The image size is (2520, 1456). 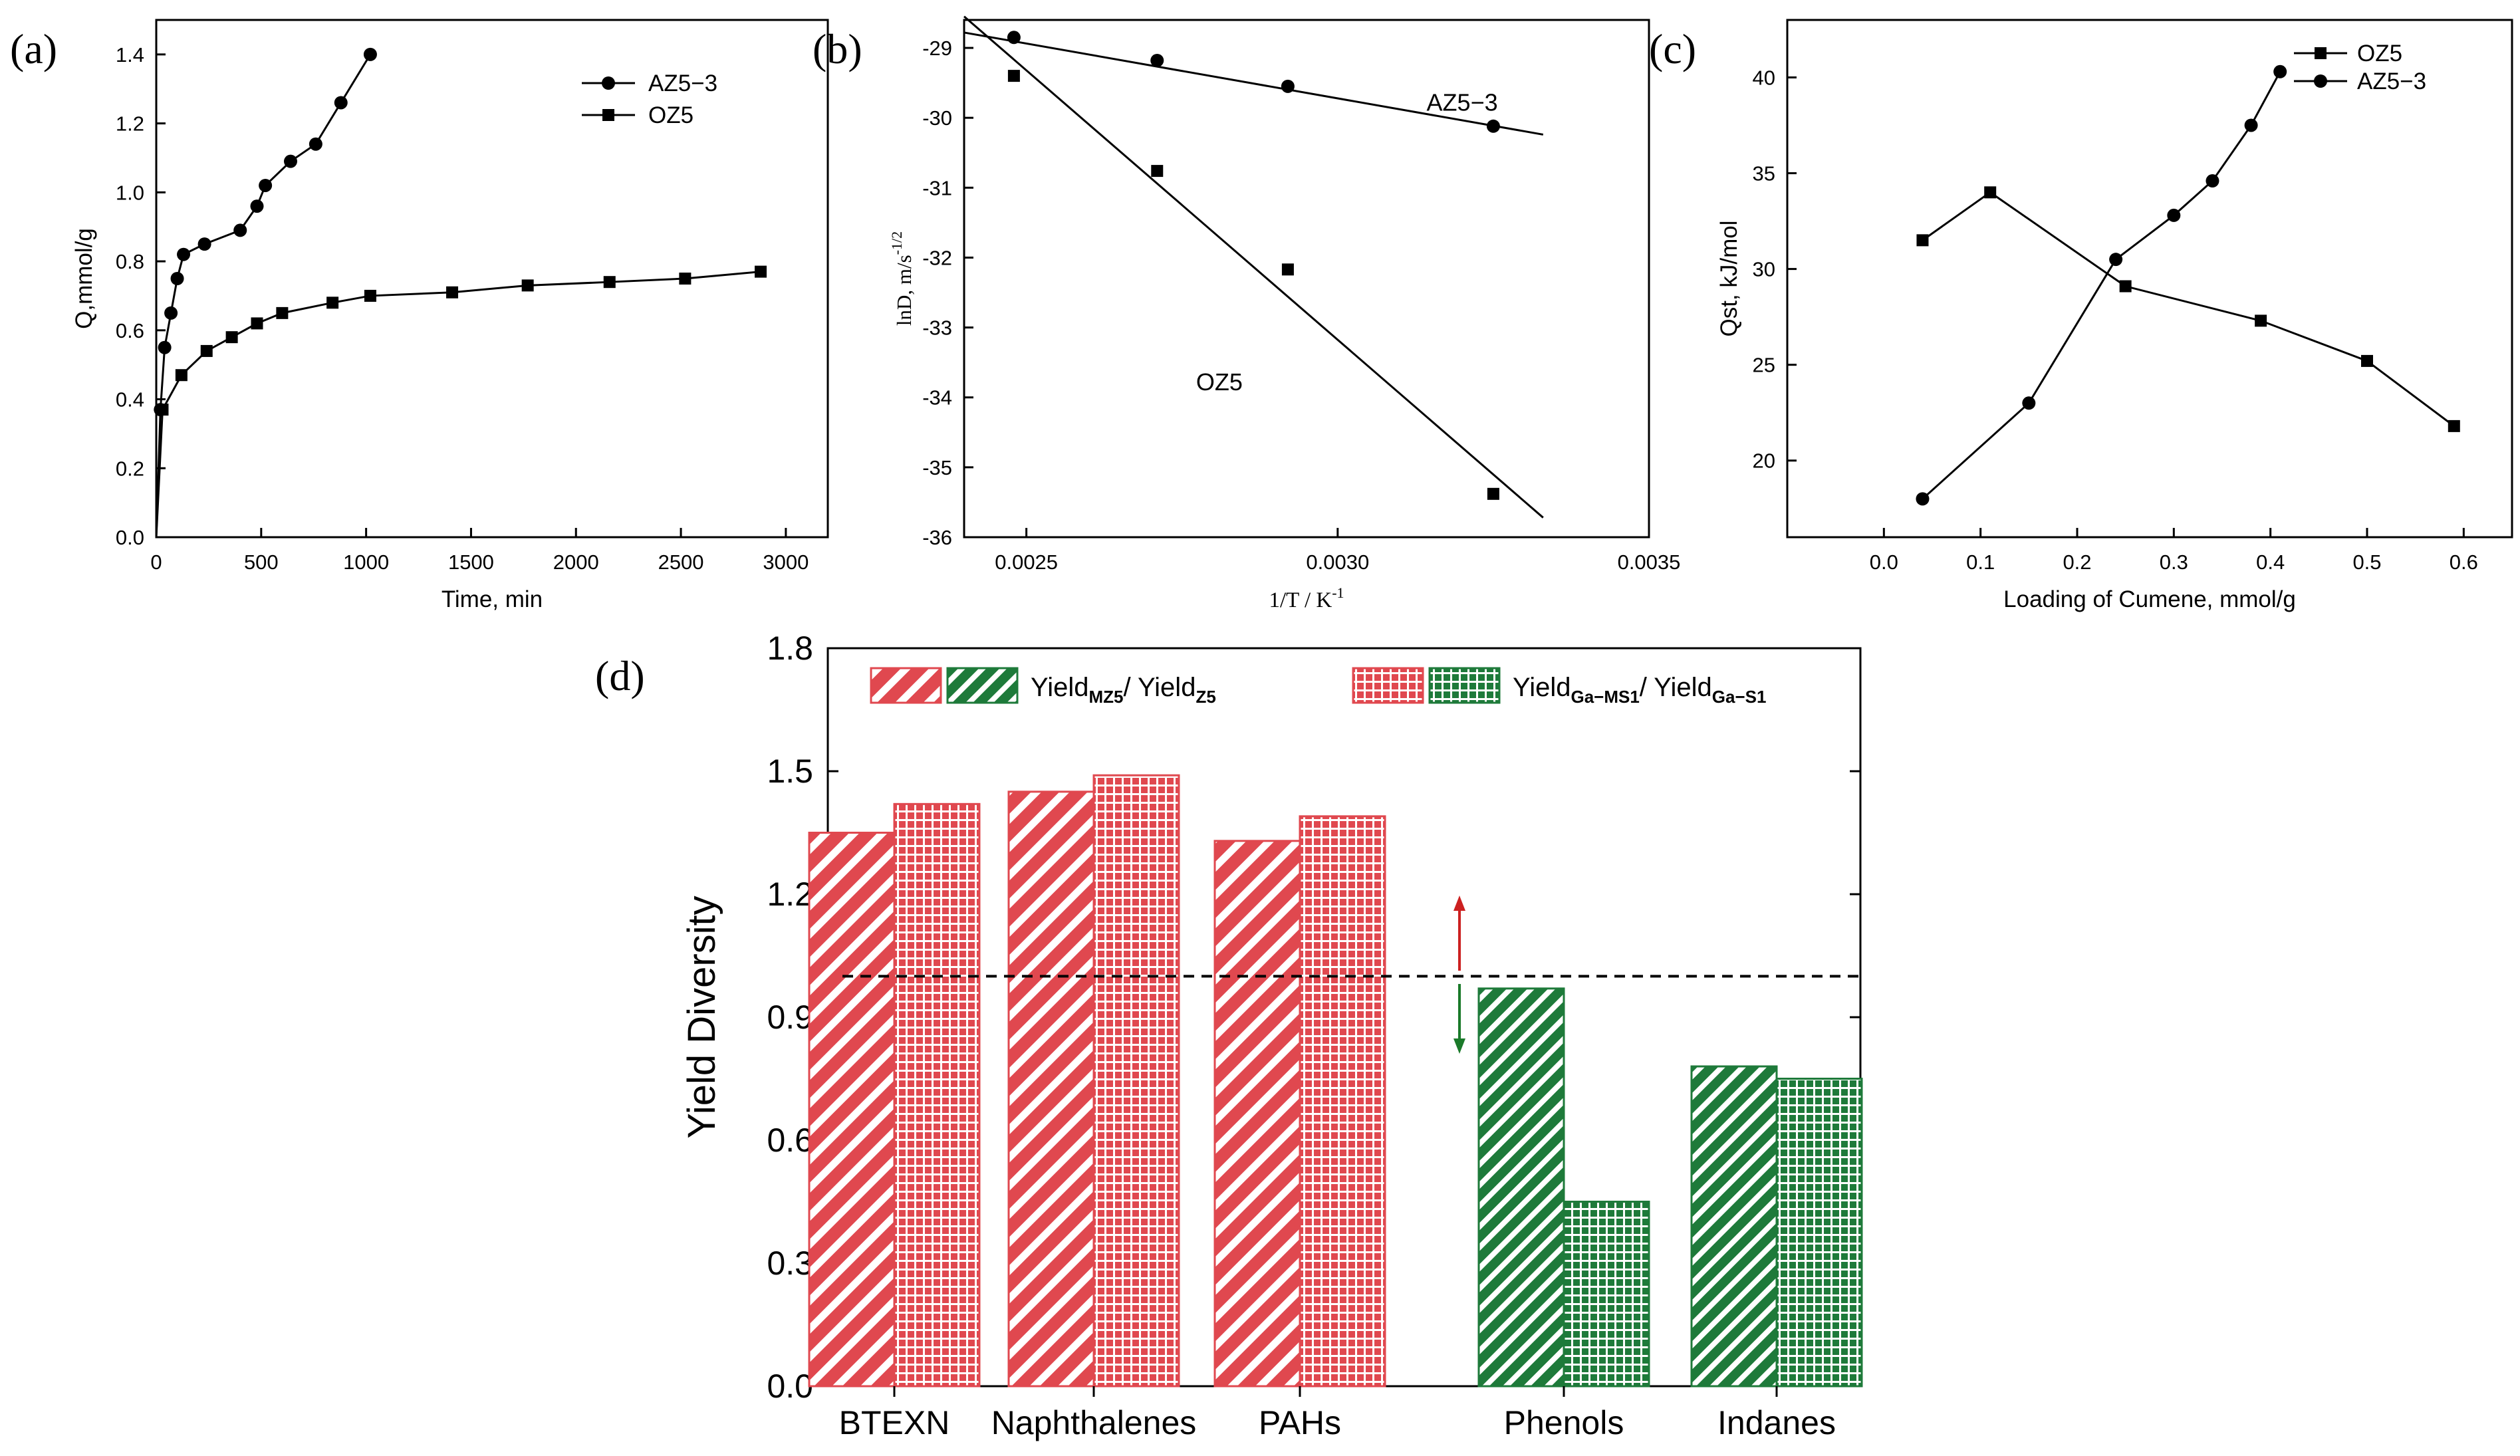 What do you see at coordinates (130, 400) in the screenshot?
I see `y-tick-label: 0.4` at bounding box center [130, 400].